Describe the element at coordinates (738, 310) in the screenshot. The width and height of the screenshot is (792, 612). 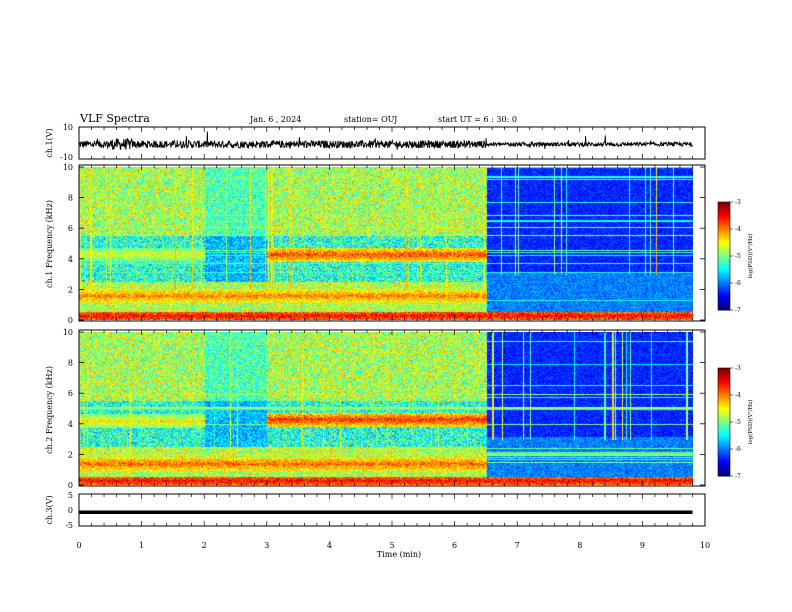
I see `colorbar-tick-label: -7` at that location.